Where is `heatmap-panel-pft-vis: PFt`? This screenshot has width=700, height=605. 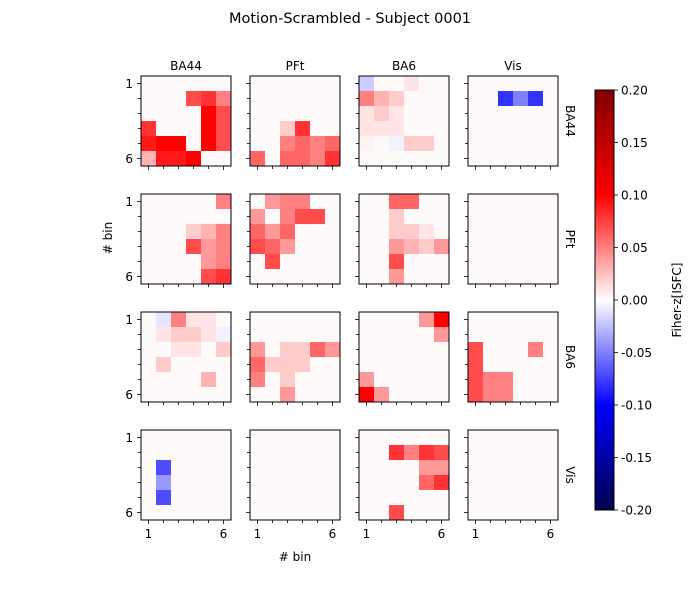 heatmap-panel-pft-vis: PFt is located at coordinates (520, 240).